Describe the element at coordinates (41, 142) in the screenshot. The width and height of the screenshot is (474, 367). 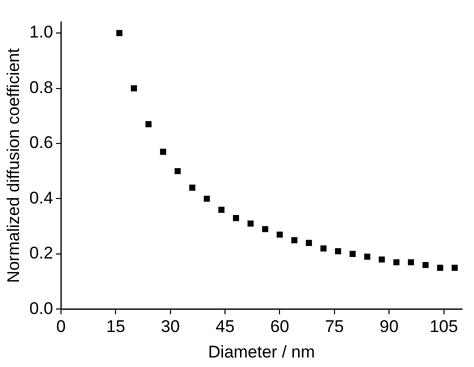
I see `y-tick-label: 0.6` at that location.